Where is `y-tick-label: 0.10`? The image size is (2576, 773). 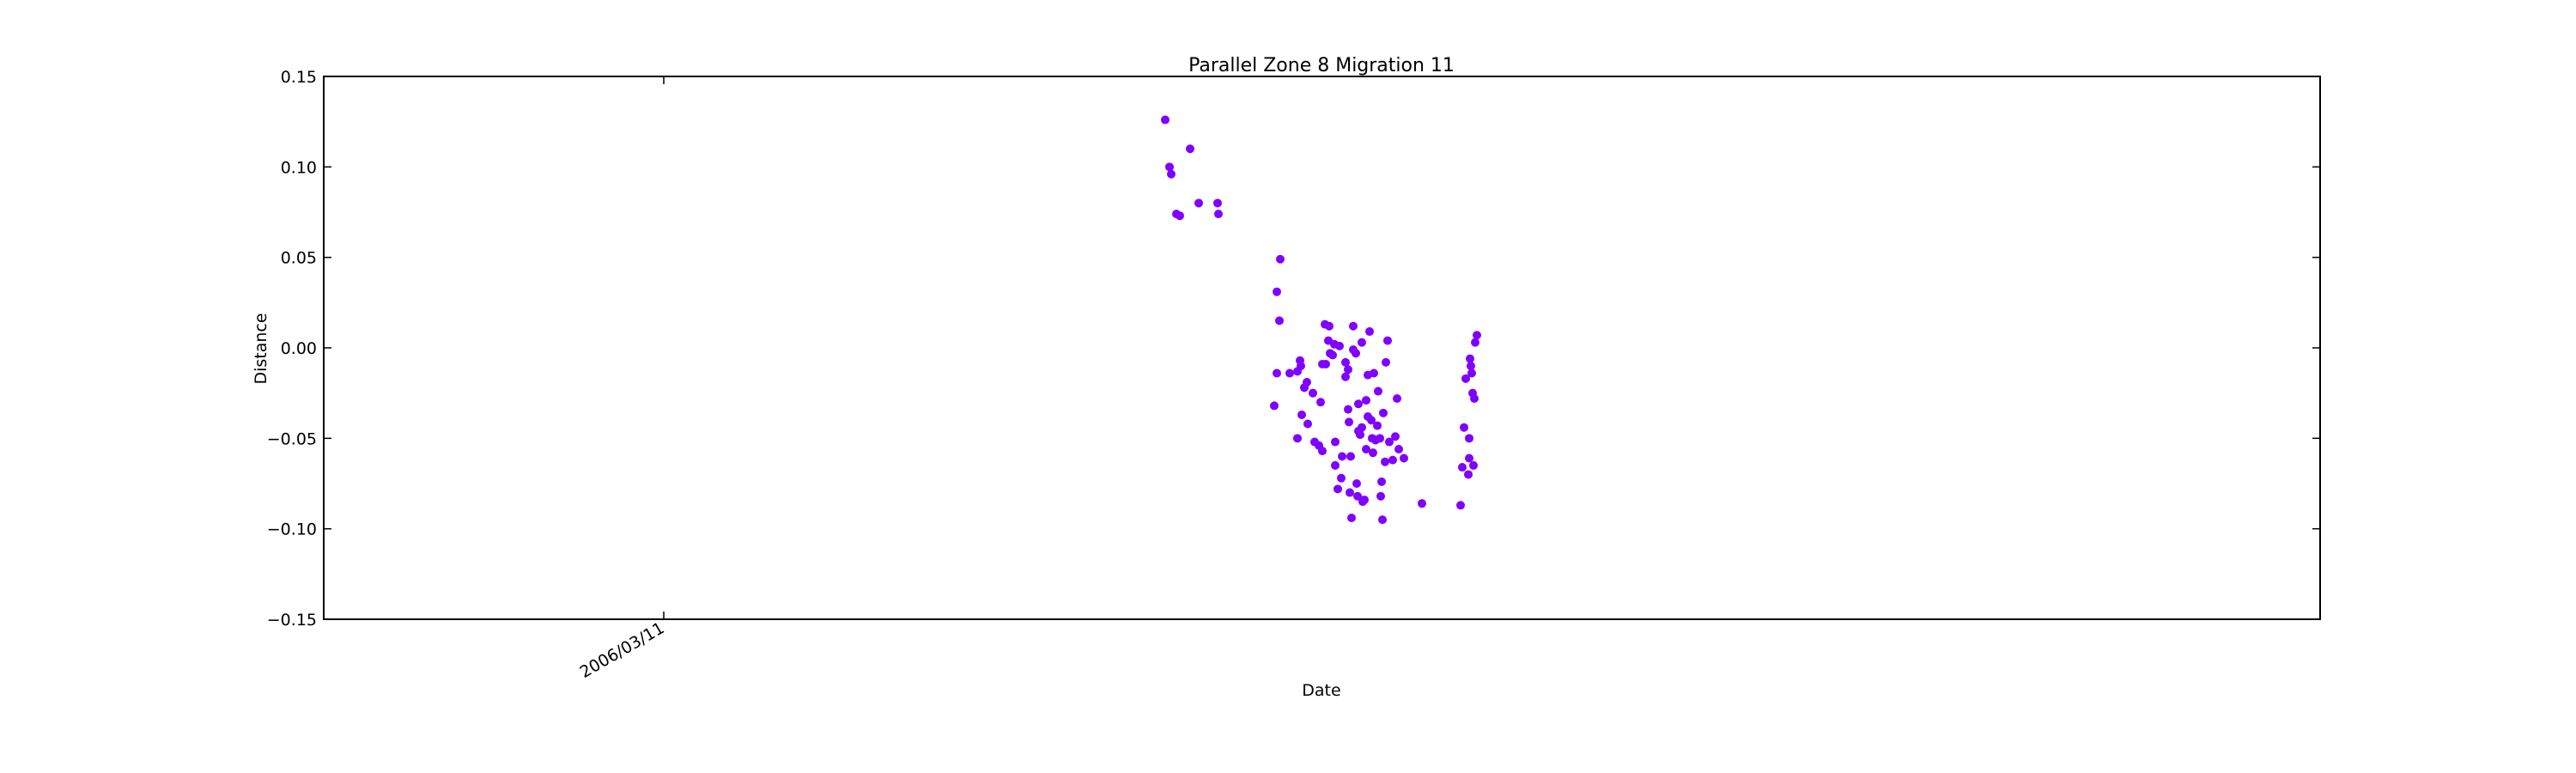
y-tick-label: 0.10 is located at coordinates (299, 167).